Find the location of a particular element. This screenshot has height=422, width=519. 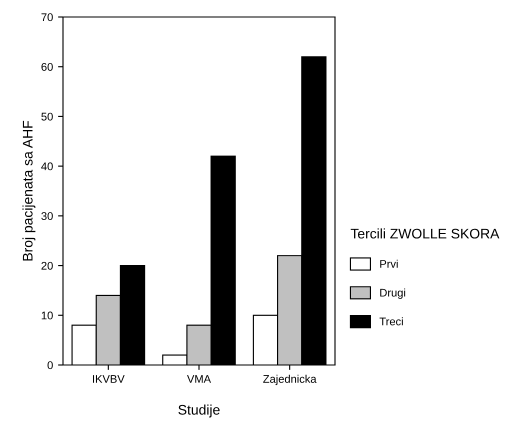

y-tick-label: 0 is located at coordinates (50, 365).